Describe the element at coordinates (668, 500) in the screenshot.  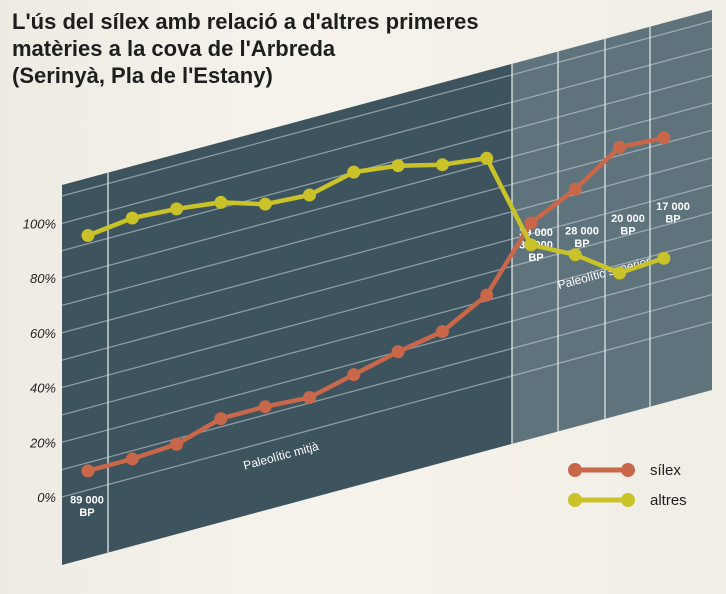
I see `legend-label: altres` at that location.